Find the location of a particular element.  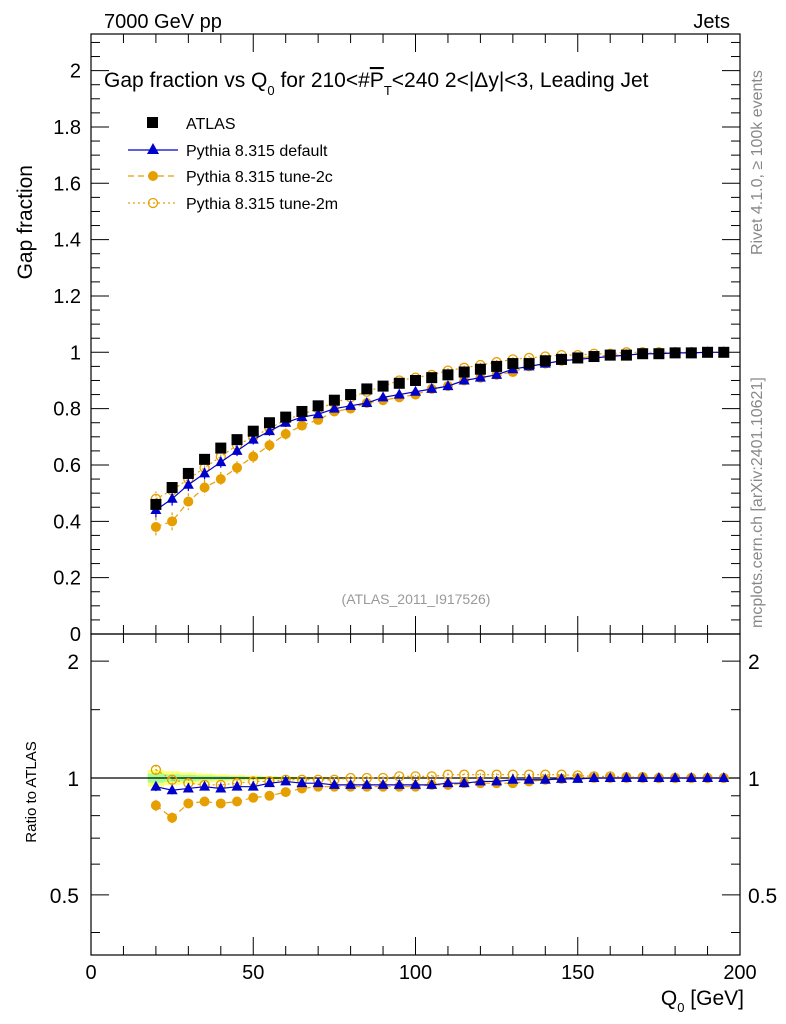

series-line-tune2m is located at coordinates (439, 425).